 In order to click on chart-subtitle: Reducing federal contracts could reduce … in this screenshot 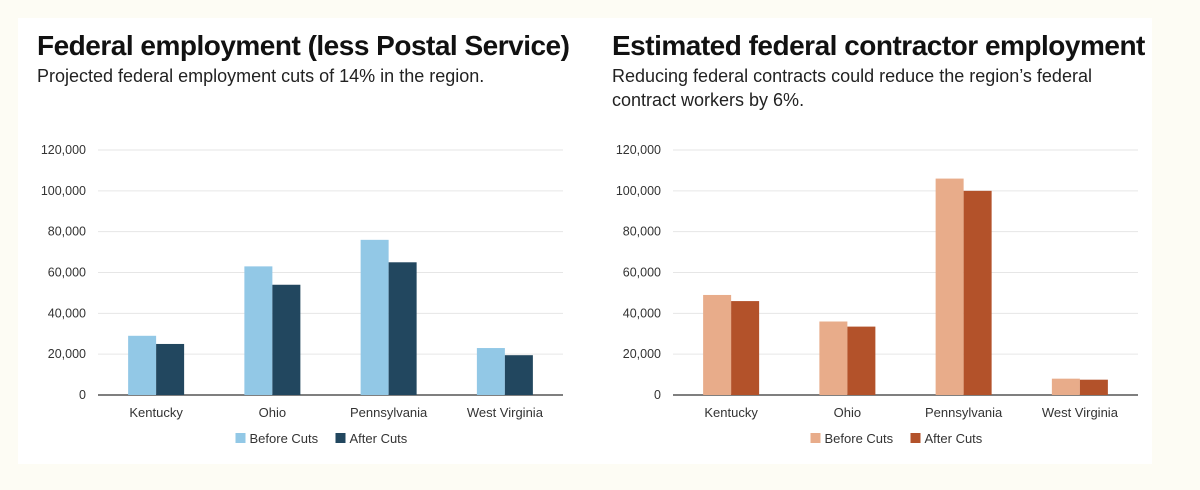, I will do `click(852, 88)`.